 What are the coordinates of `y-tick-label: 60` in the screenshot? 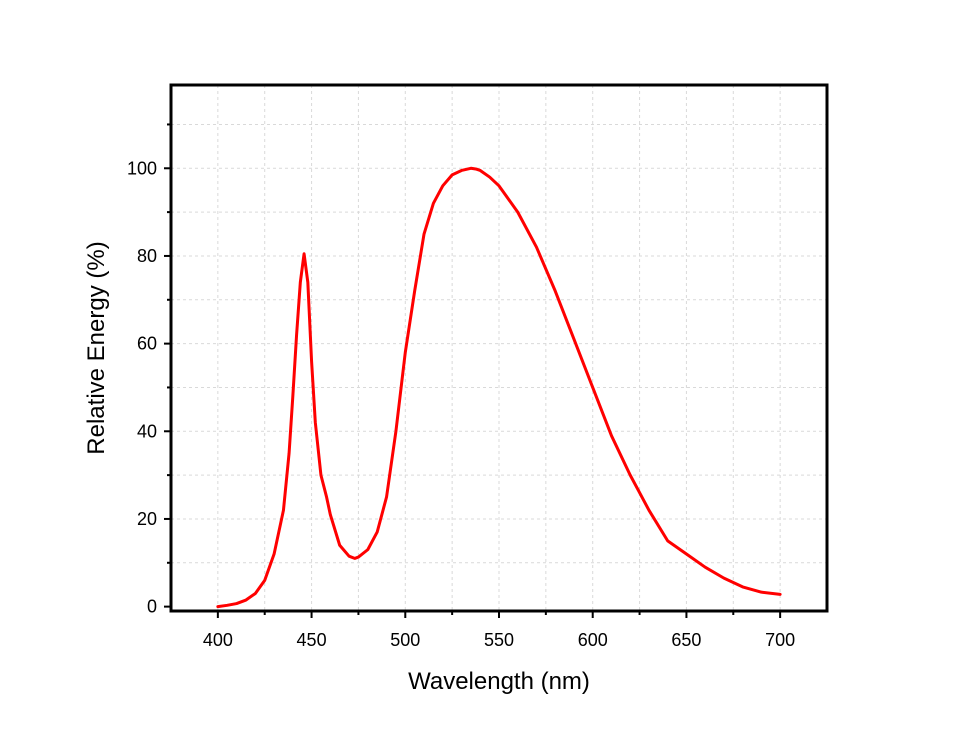 It's located at (147, 344).